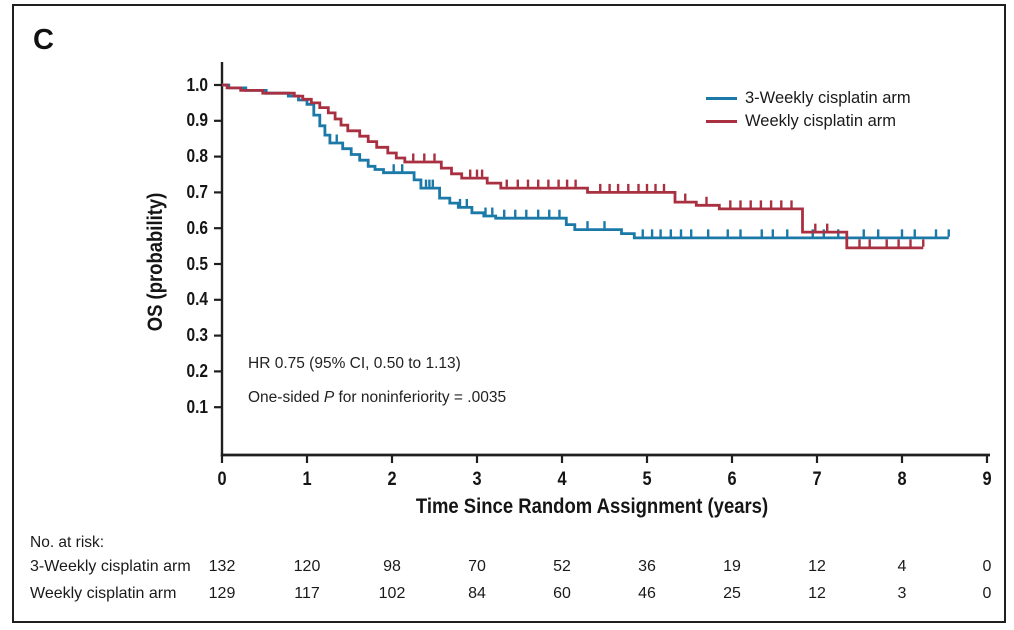 The height and width of the screenshot is (630, 1014). Describe the element at coordinates (902, 593) in the screenshot. I see `risk-value: 3` at that location.